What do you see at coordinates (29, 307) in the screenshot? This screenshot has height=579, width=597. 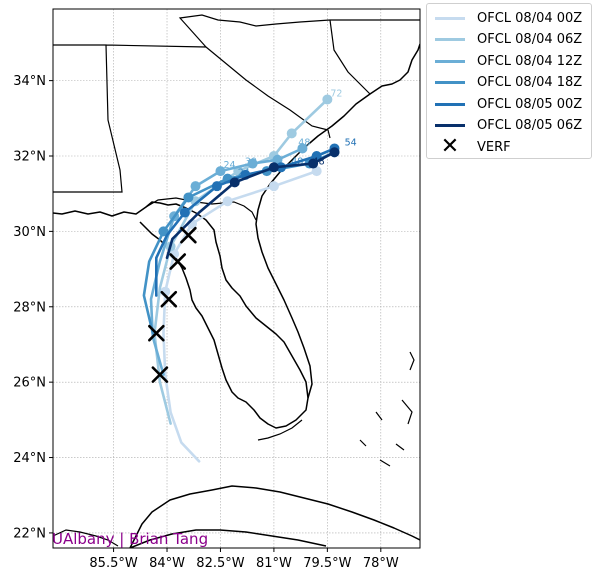 I see `y-tick-label: 28°N` at bounding box center [29, 307].